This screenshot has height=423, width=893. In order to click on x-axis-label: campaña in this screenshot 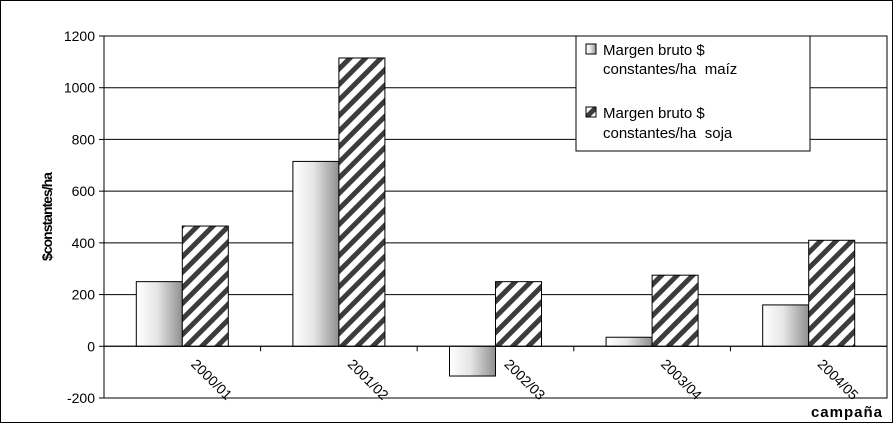, I will do `click(847, 412)`.